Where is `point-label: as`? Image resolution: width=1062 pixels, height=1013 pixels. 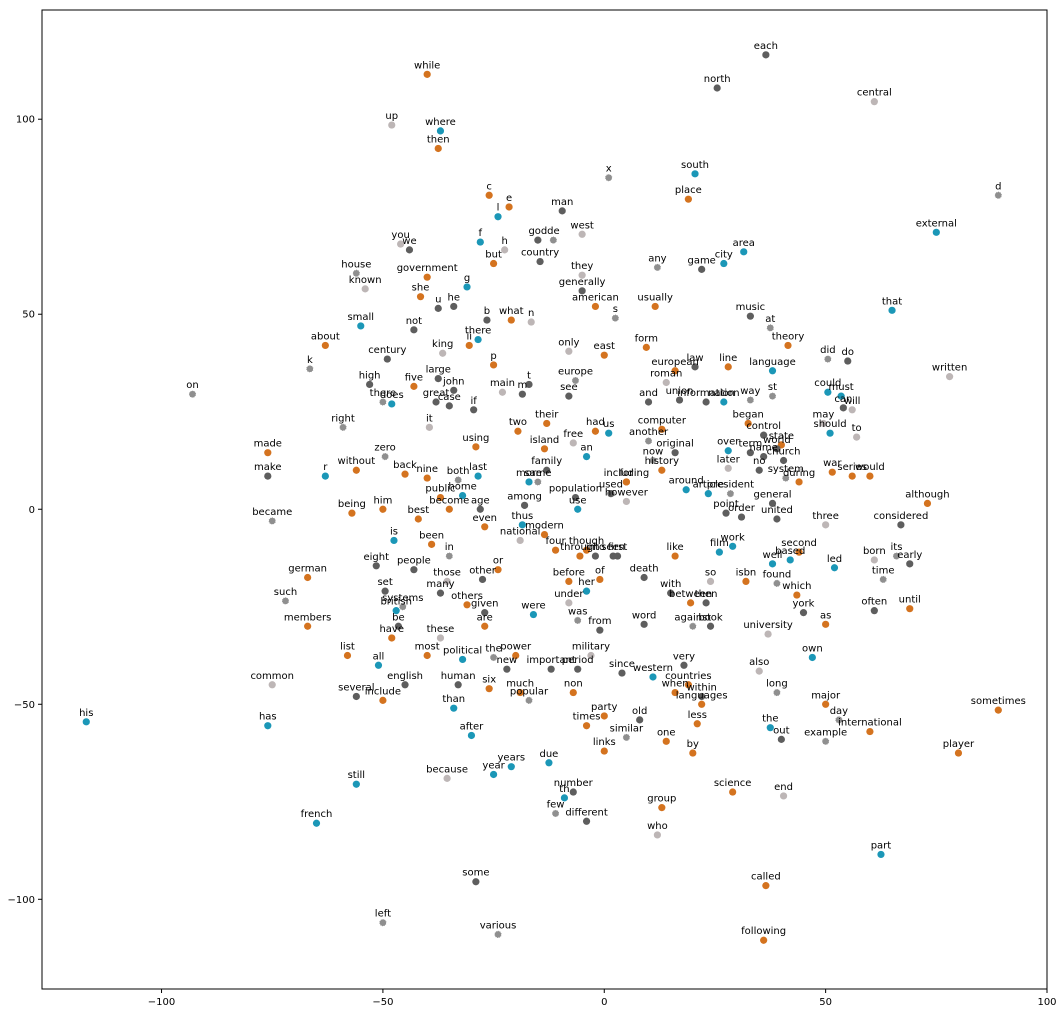 point-label: as is located at coordinates (825, 615).